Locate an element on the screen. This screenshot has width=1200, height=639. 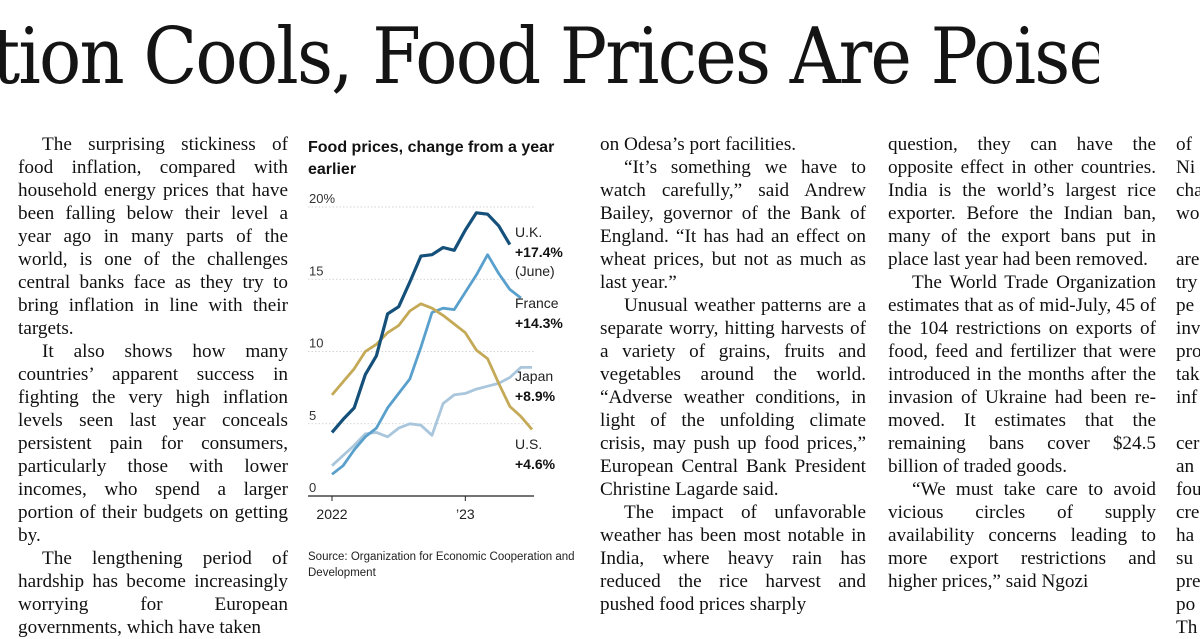
series-lines is located at coordinates (432, 343).